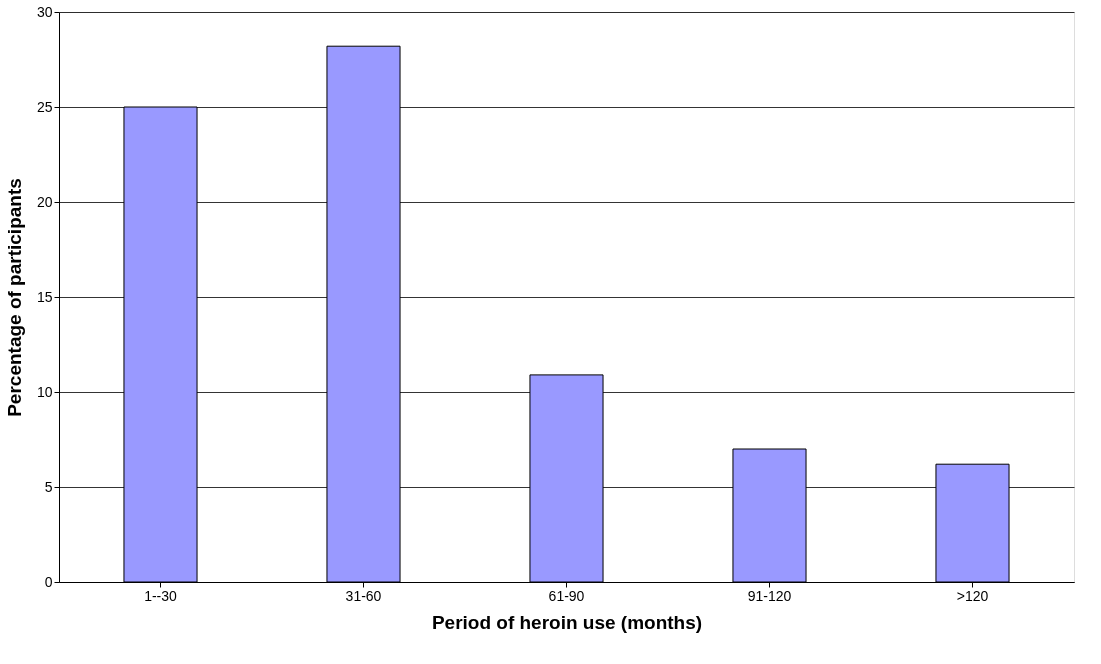  What do you see at coordinates (363, 595) in the screenshot?
I see `x-tick-label: 31-60` at bounding box center [363, 595].